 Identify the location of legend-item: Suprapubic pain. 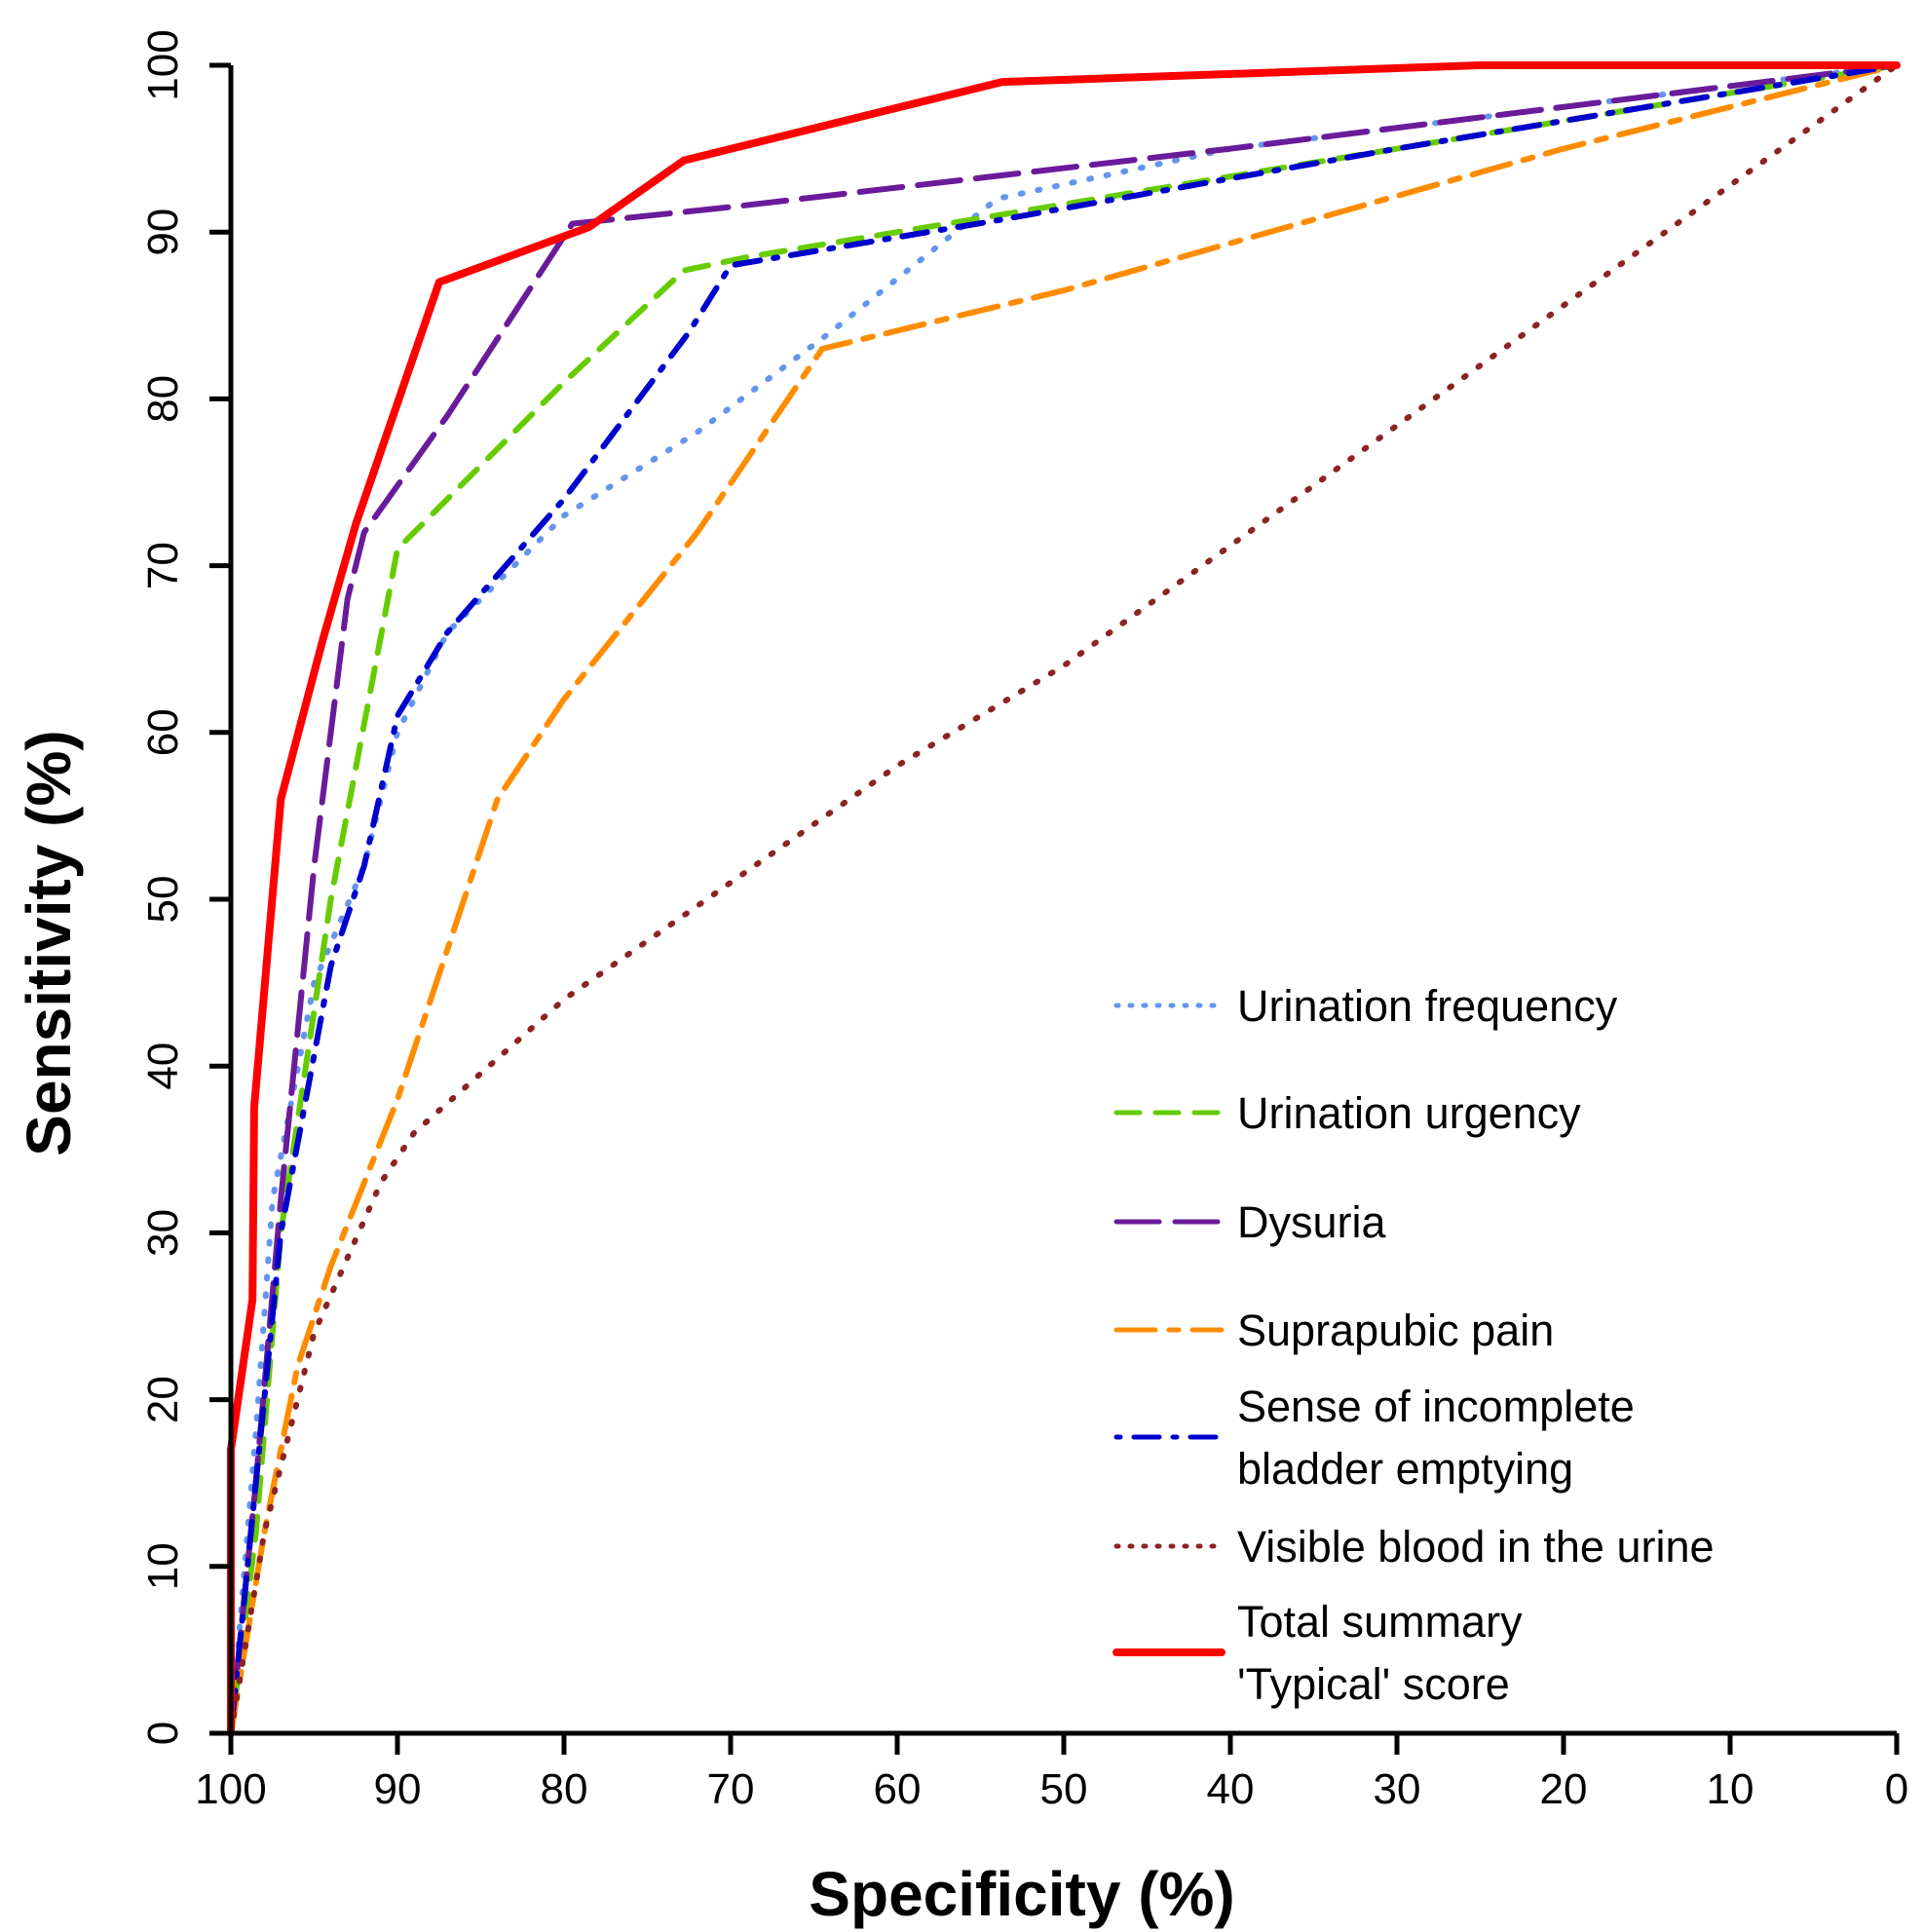
(1333, 1330).